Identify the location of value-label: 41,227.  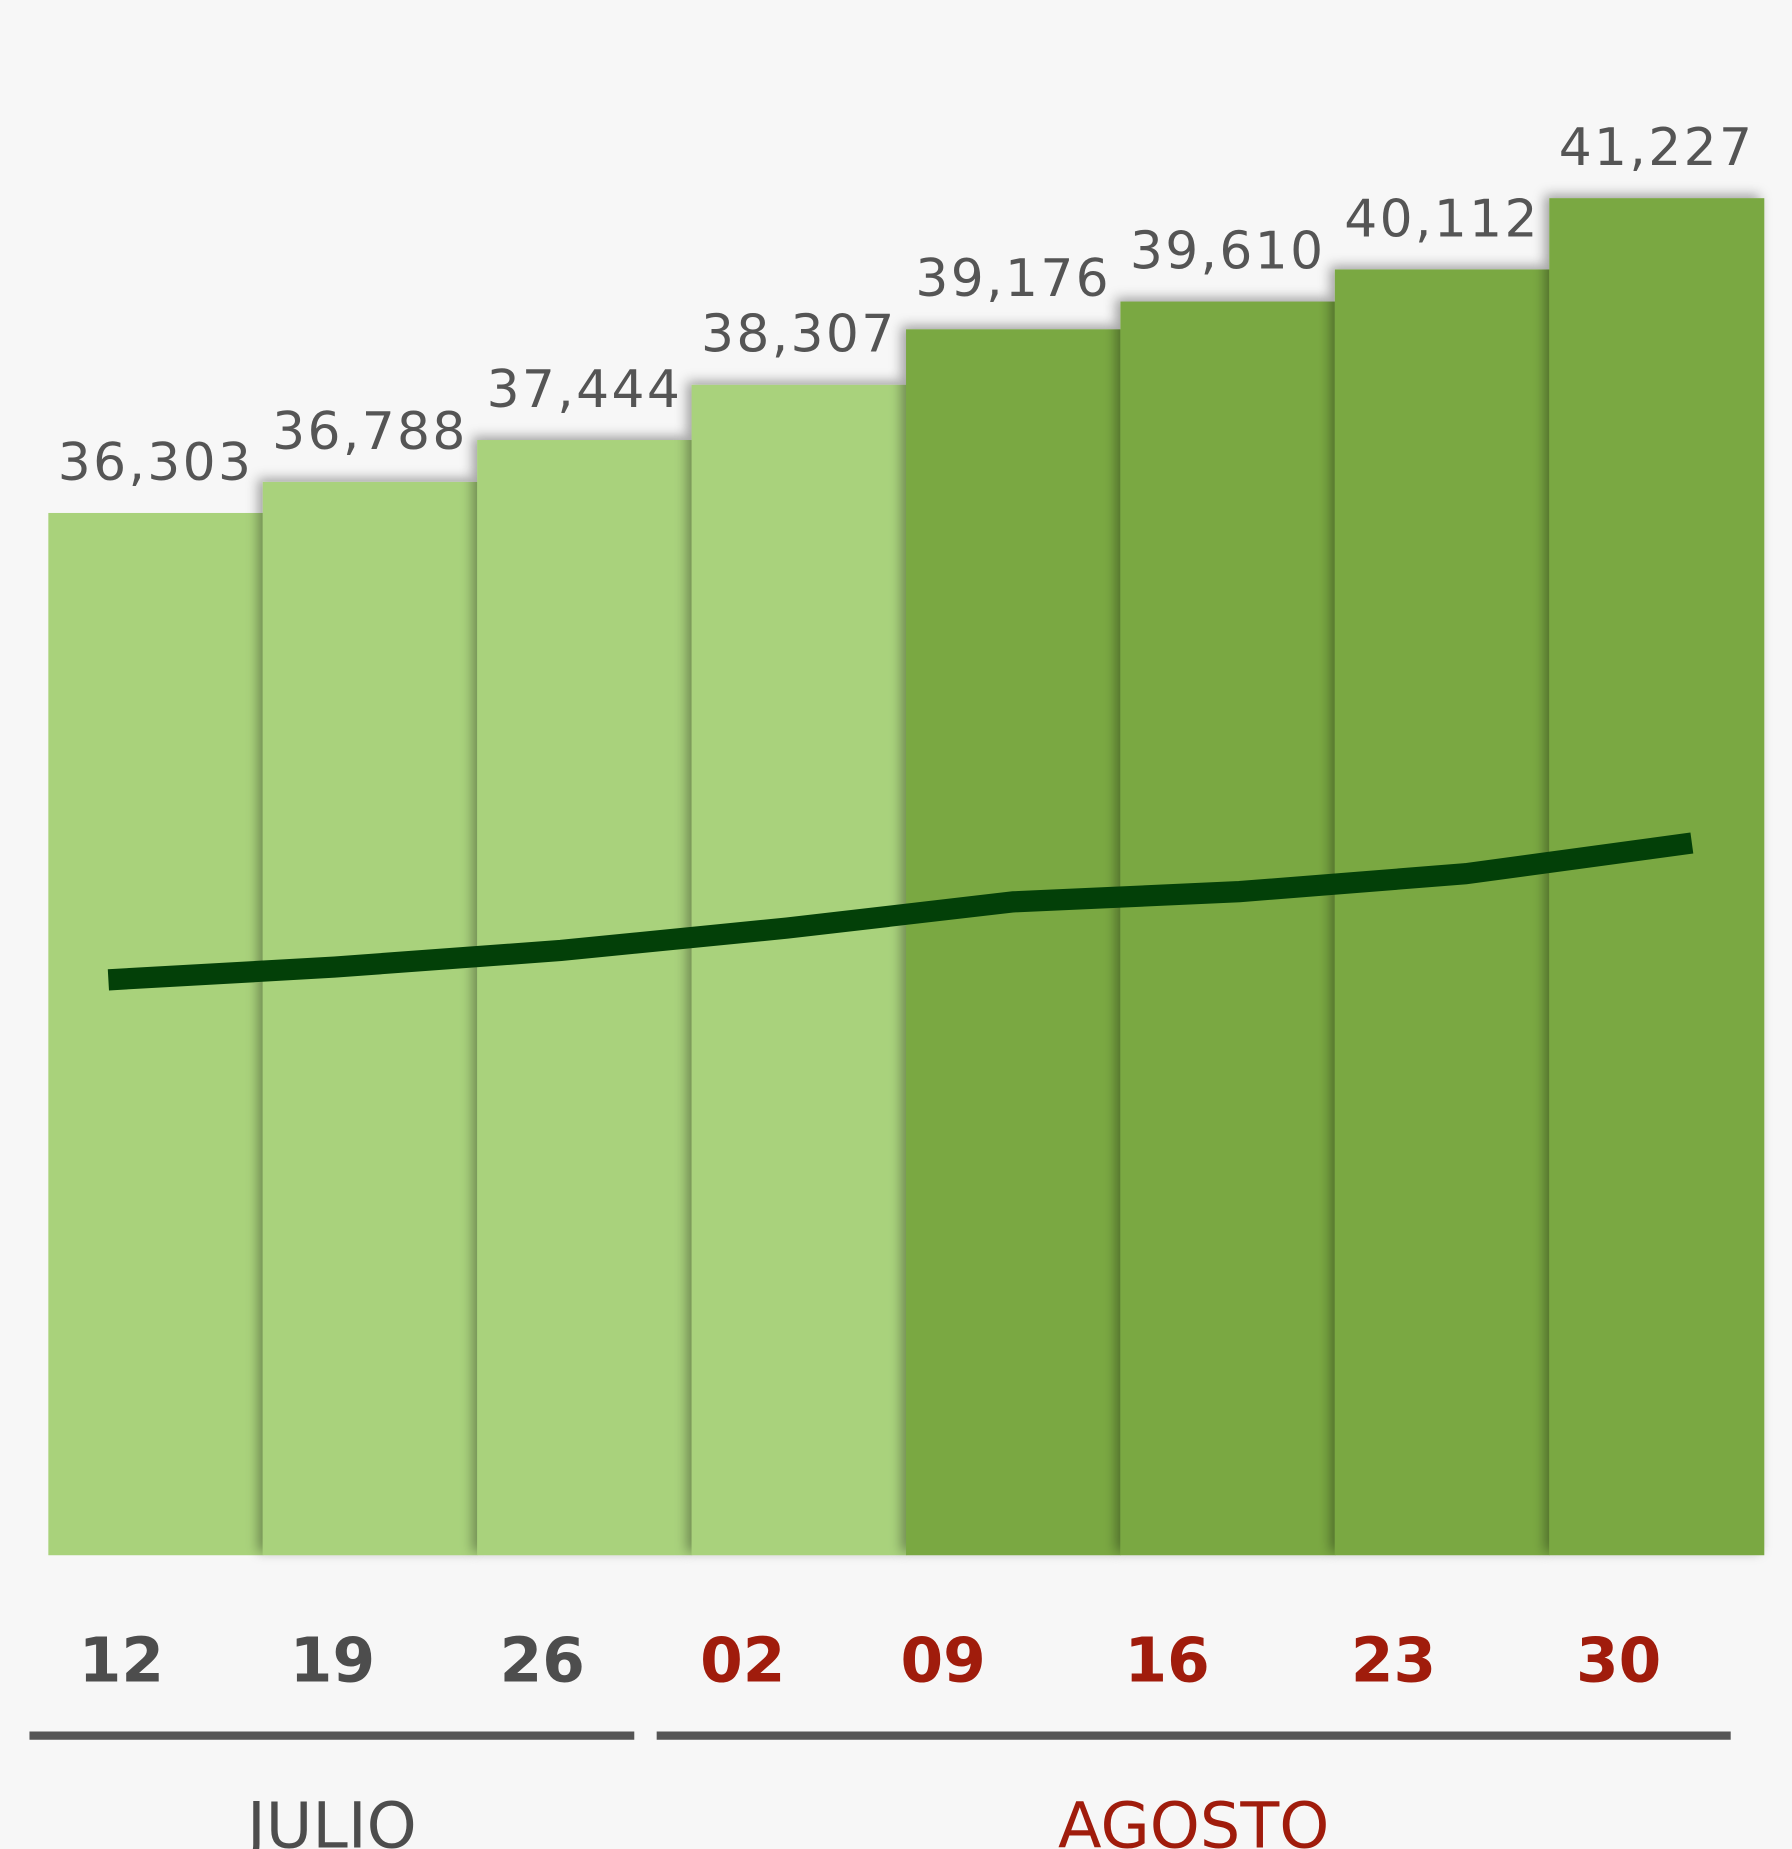
(1657, 148).